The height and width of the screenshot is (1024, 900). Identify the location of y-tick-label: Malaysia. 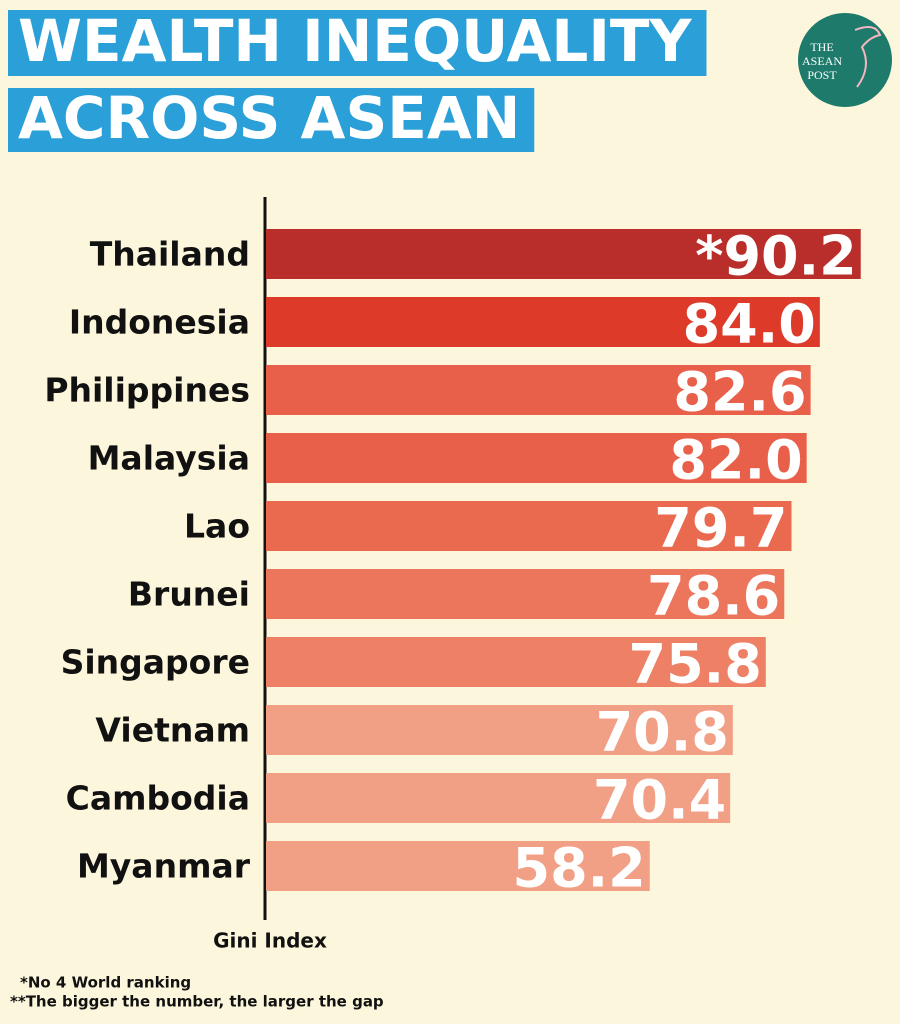
(169, 458).